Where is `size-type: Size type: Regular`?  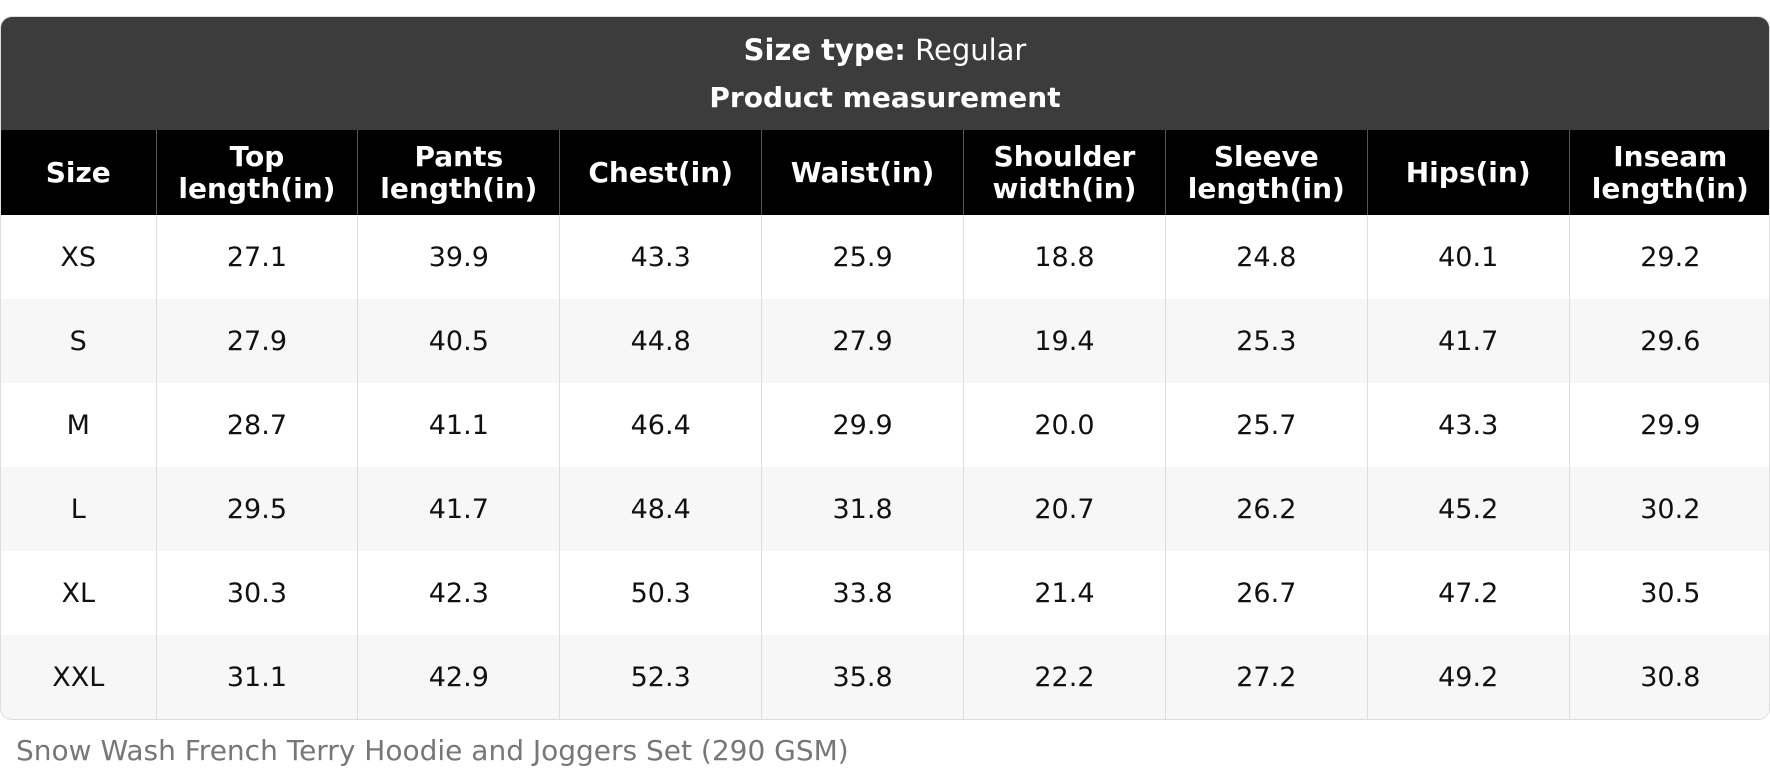
size-type: Size type: Regular is located at coordinates (885, 45).